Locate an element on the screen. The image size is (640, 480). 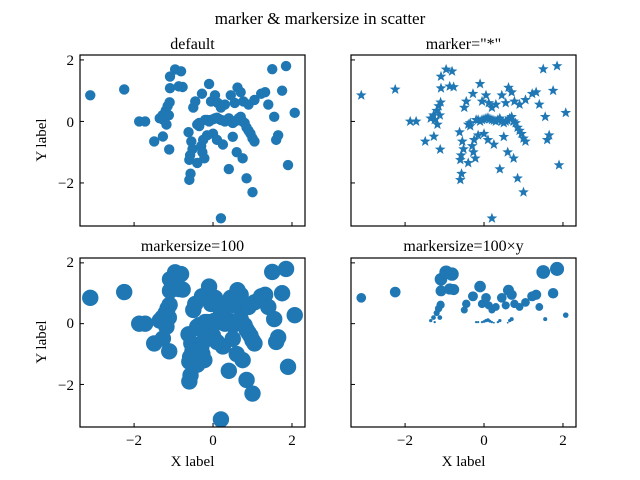
panel-title-ms100y: markersize=100×y is located at coordinates (463, 246).